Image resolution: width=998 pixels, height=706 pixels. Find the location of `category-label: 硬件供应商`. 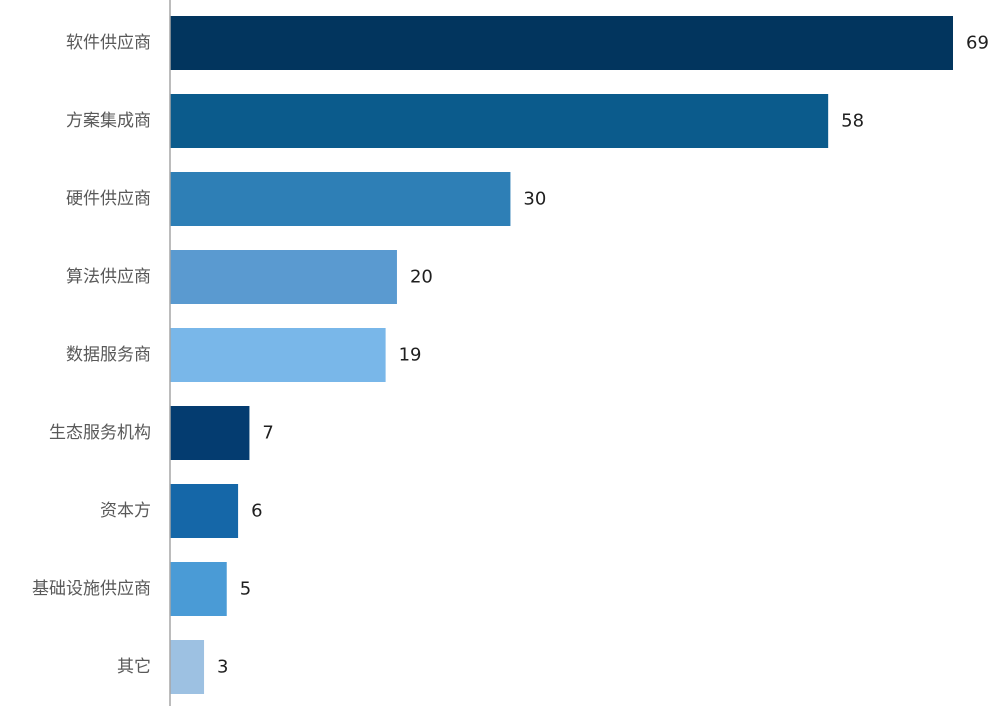

category-label: 硬件供应商 is located at coordinates (108, 199).